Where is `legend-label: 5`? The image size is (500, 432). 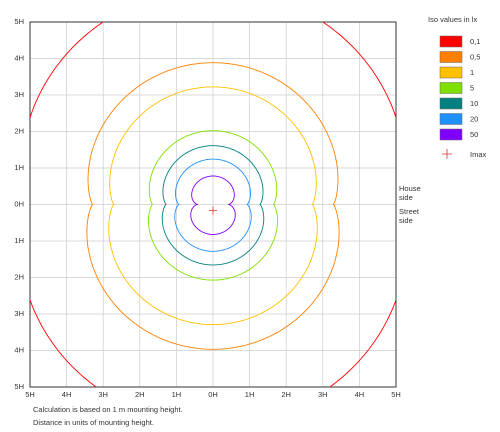 legend-label: 5 is located at coordinates (472, 87).